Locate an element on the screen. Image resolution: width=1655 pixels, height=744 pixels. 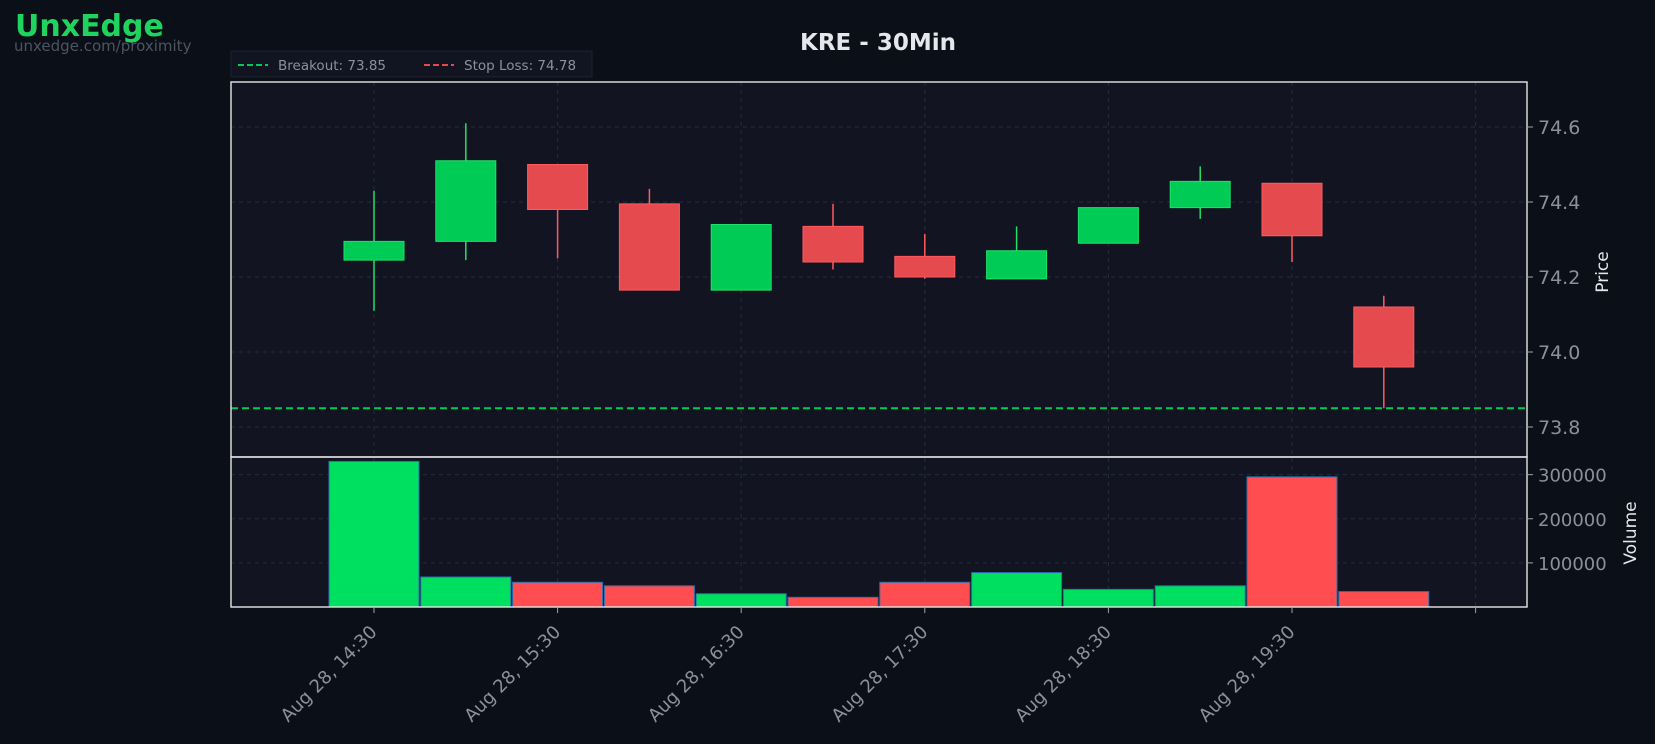
brand-logo: UnxEdge is located at coordinates (89, 26).